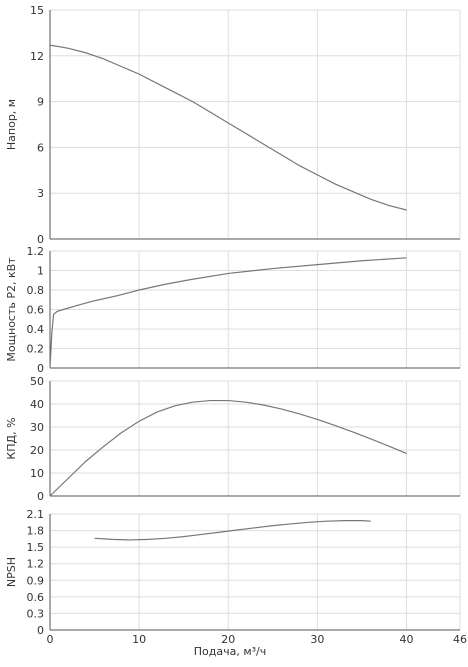  Describe the element at coordinates (460, 639) in the screenshot. I see `x-tick-label: 46` at that location.